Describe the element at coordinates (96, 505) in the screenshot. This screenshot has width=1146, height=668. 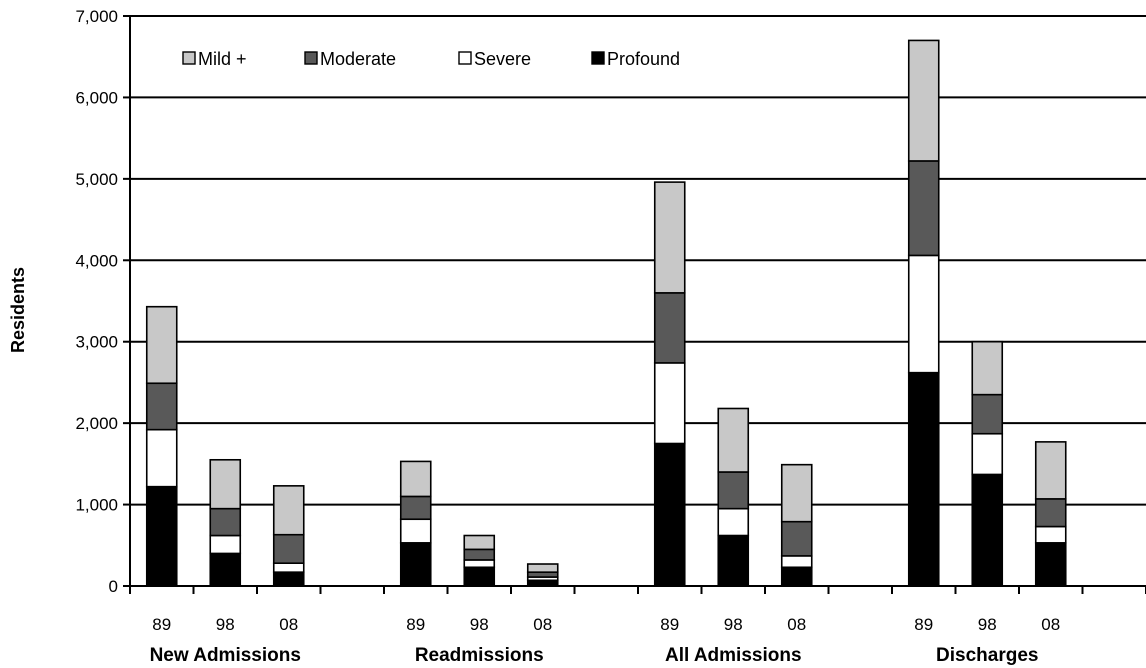
I see `y-tick-label: 1,000` at that location.